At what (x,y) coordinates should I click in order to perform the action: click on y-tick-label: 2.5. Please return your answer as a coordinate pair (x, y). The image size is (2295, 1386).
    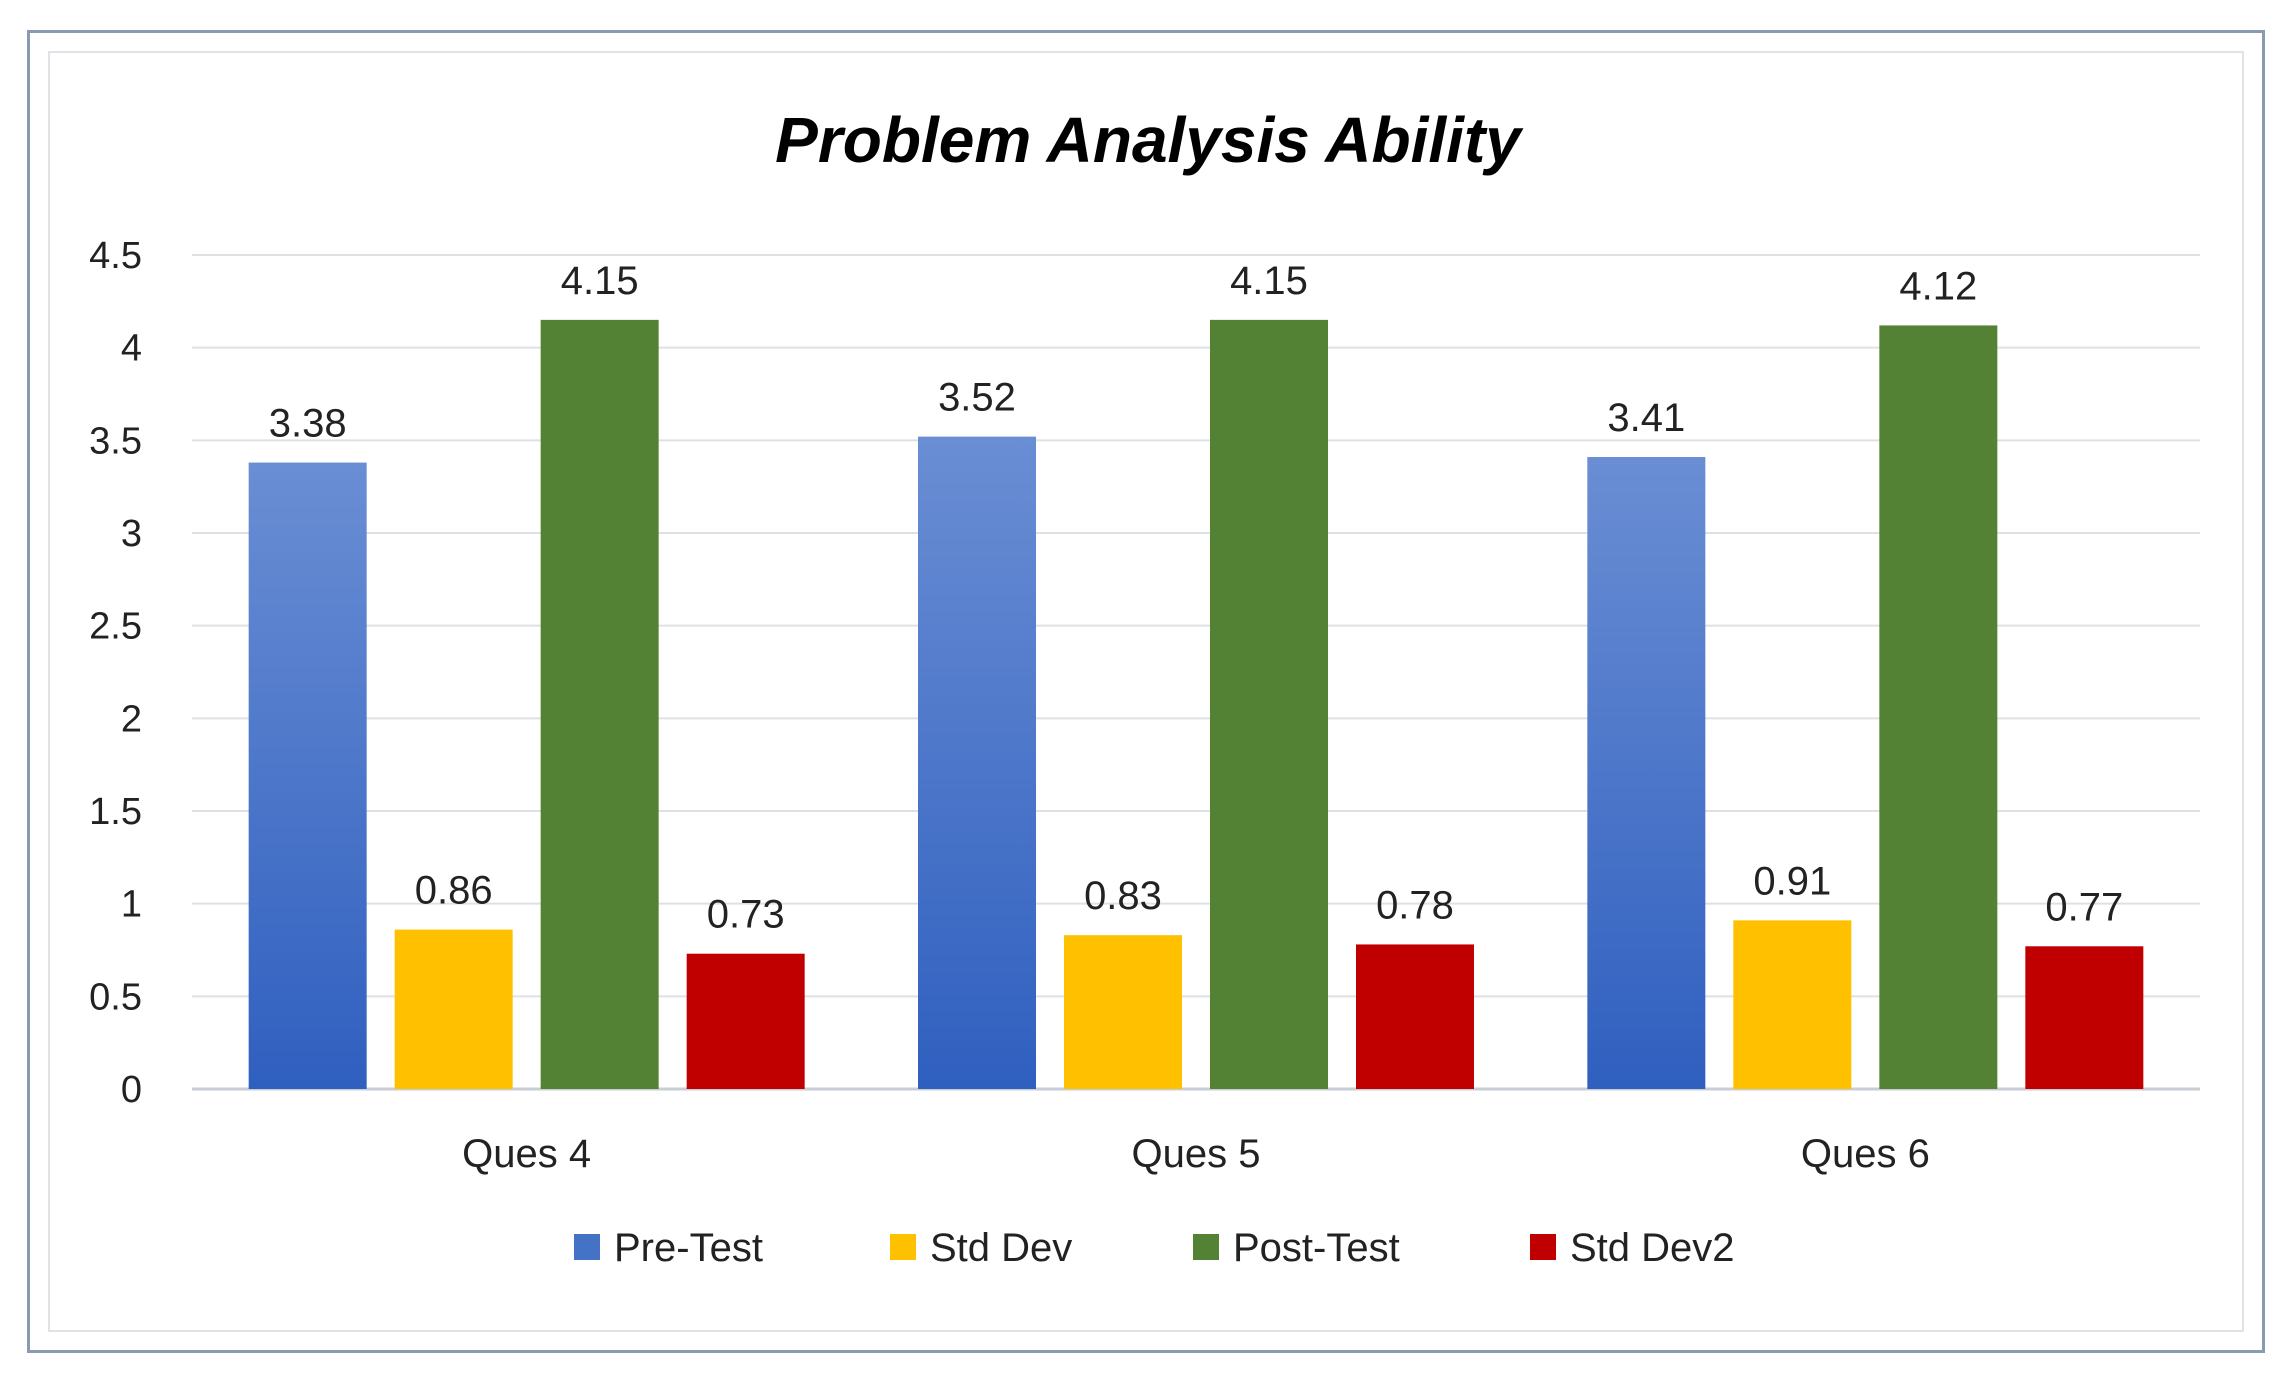
    Looking at the image, I should click on (115, 627).